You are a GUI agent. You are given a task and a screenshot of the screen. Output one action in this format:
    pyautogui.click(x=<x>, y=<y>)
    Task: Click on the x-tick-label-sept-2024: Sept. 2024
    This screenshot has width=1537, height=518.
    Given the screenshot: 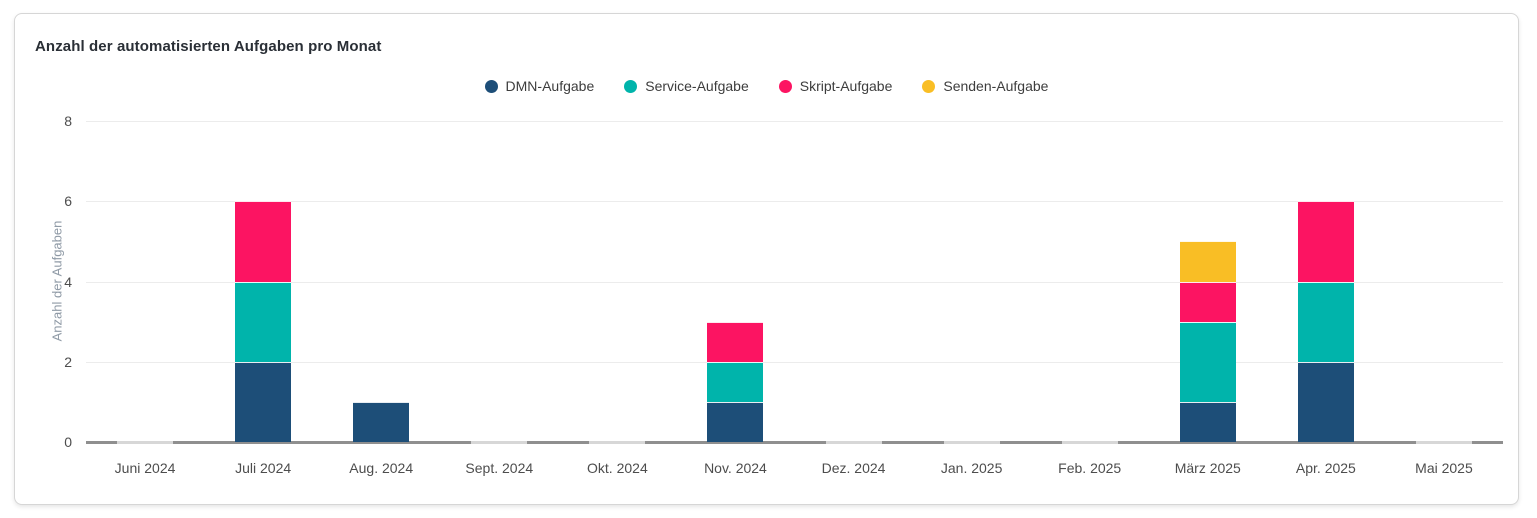 What is the action you would take?
    pyautogui.click(x=499, y=468)
    